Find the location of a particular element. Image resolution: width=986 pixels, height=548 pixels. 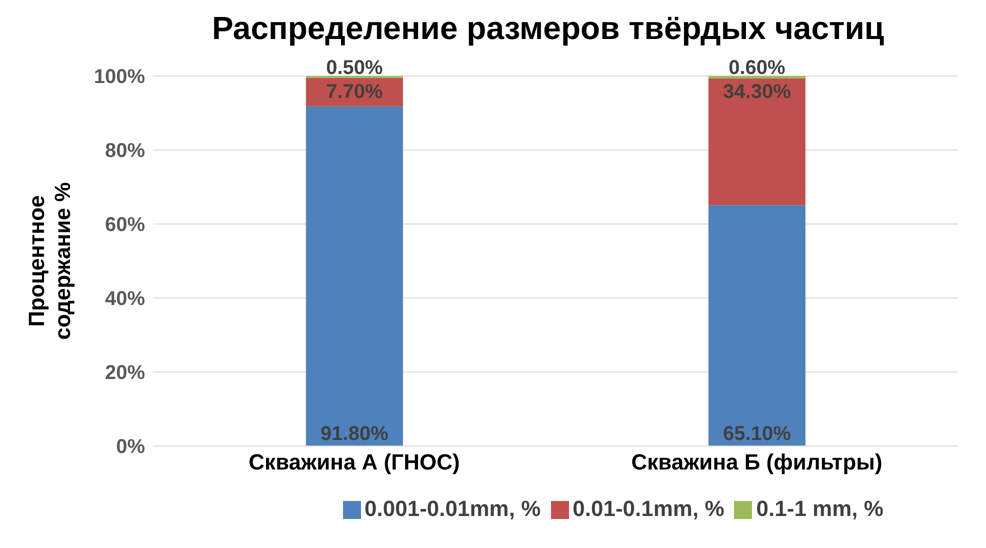

y-tick-label: 40% is located at coordinates (125, 299).